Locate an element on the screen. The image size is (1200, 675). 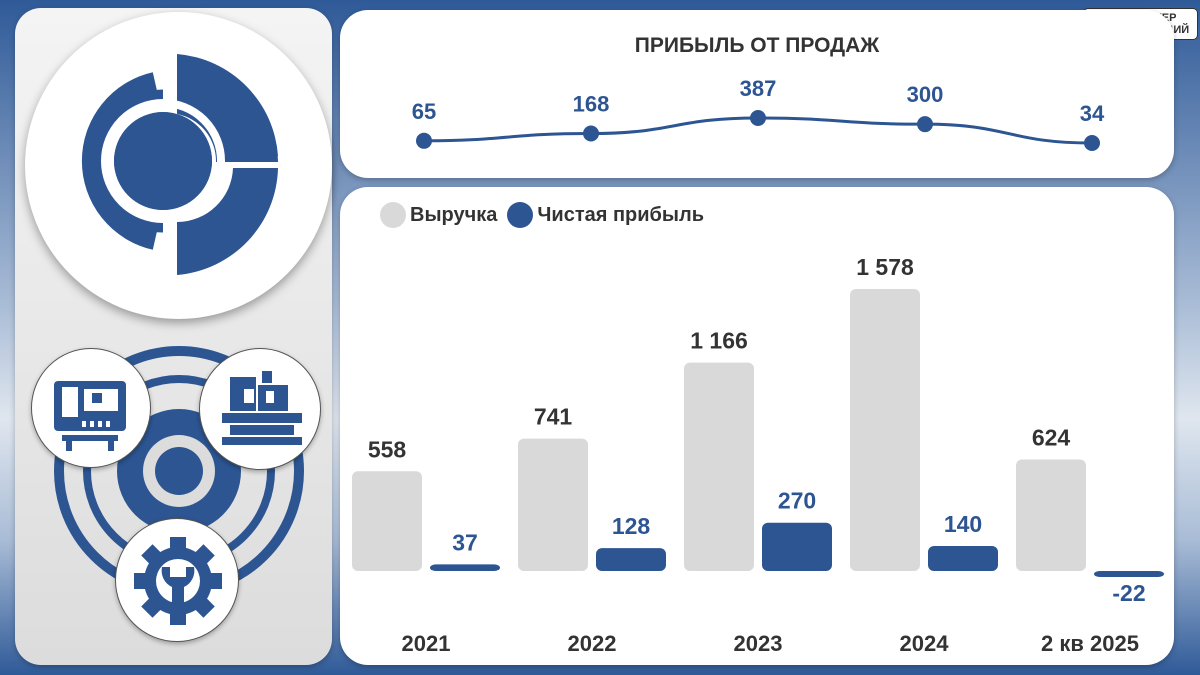
legend-item-revenue: Выручка is located at coordinates (438, 215).